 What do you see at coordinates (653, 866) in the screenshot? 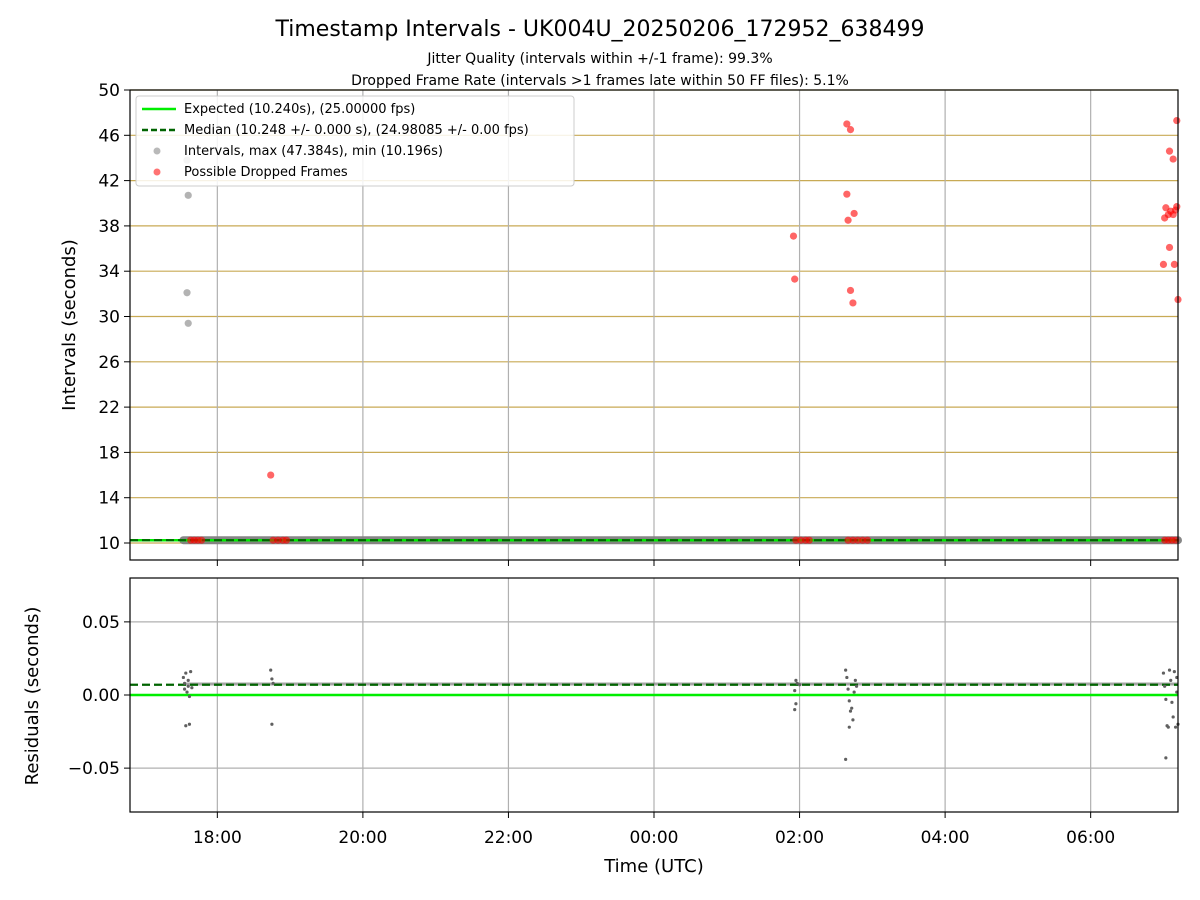
I see `x-axis-label: Time (UTC)` at bounding box center [653, 866].